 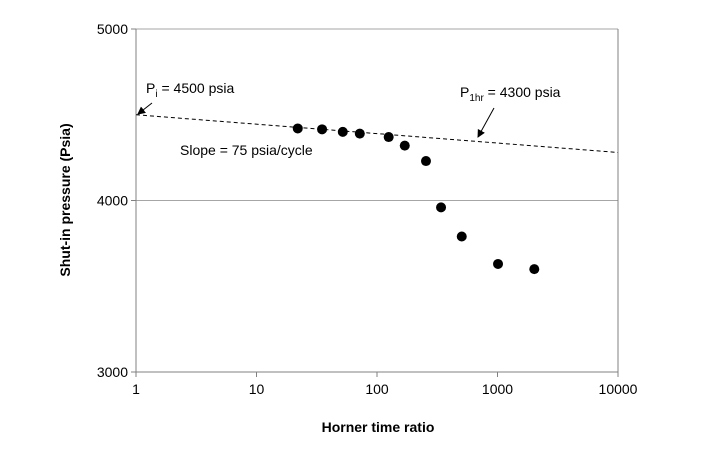 I want to click on pi-annotation-base: P, so click(x=150, y=88).